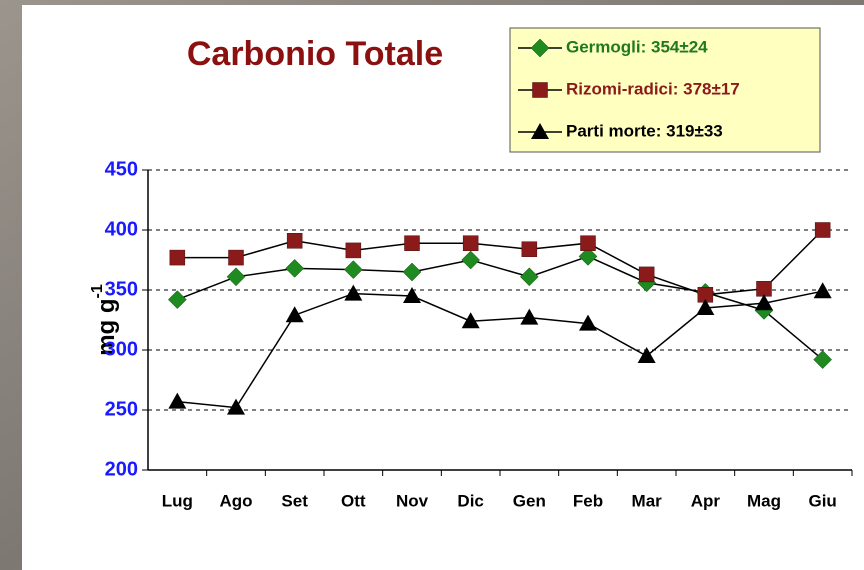  I want to click on y-tick-label: 450, so click(121, 169).